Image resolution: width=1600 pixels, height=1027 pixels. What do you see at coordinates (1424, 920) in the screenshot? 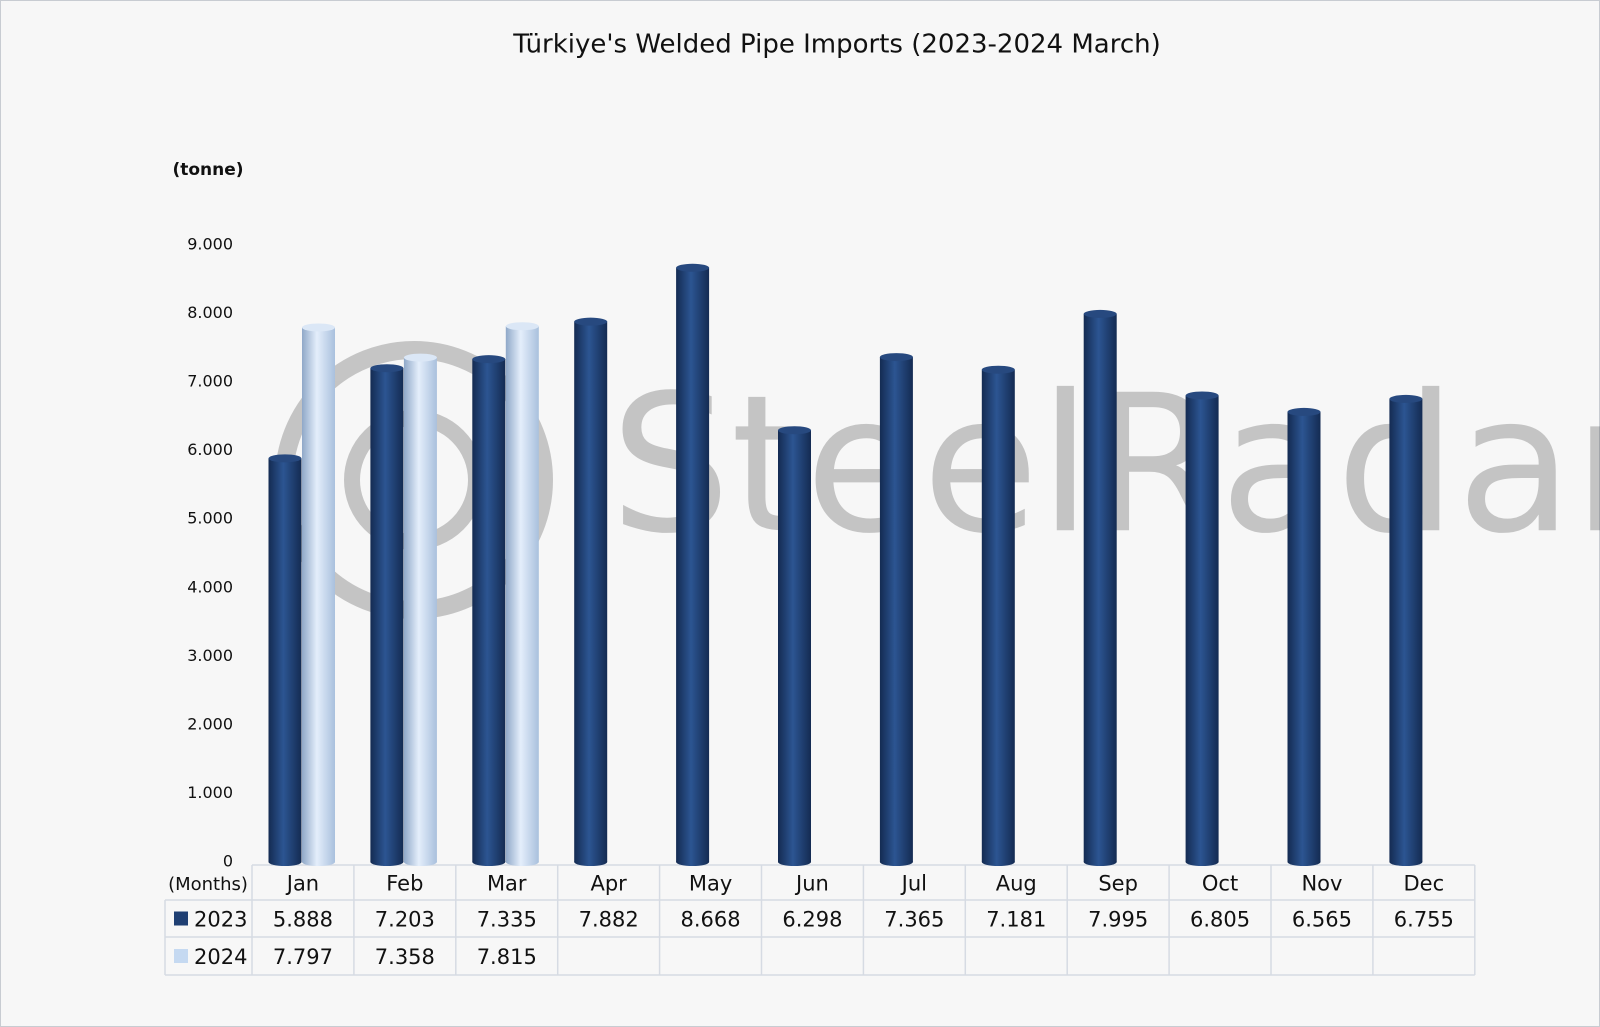
I see `table-value: 6.755` at bounding box center [1424, 920].